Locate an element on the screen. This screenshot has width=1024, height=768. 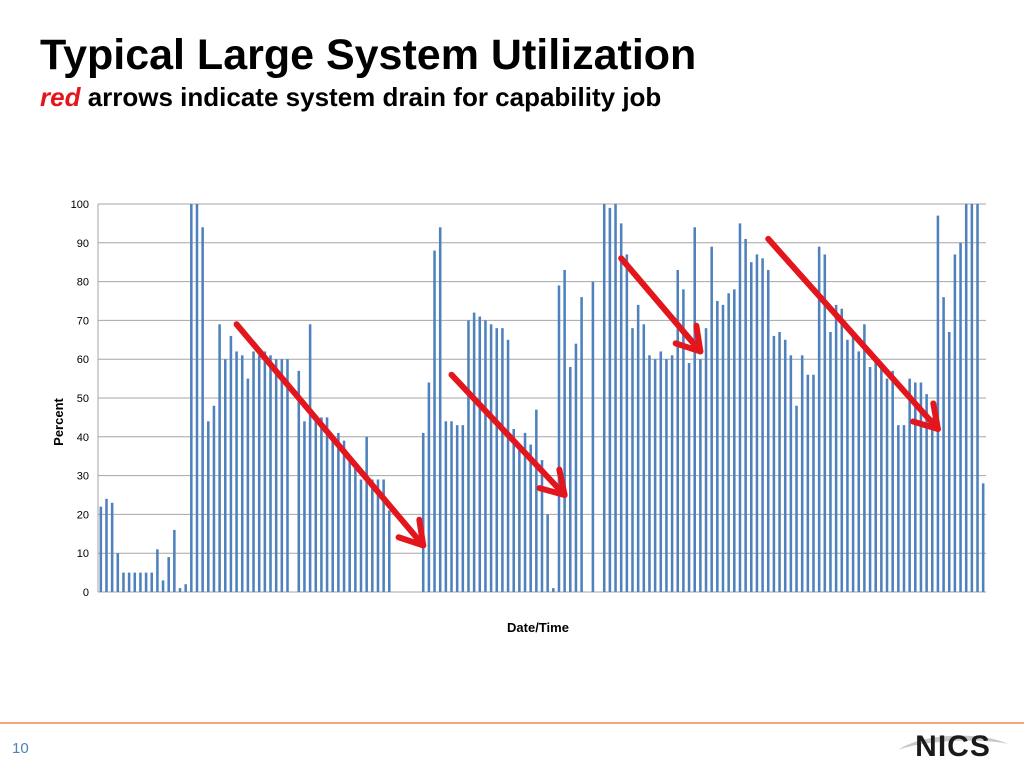
nics-logo: NICS is located at coordinates (953, 746).